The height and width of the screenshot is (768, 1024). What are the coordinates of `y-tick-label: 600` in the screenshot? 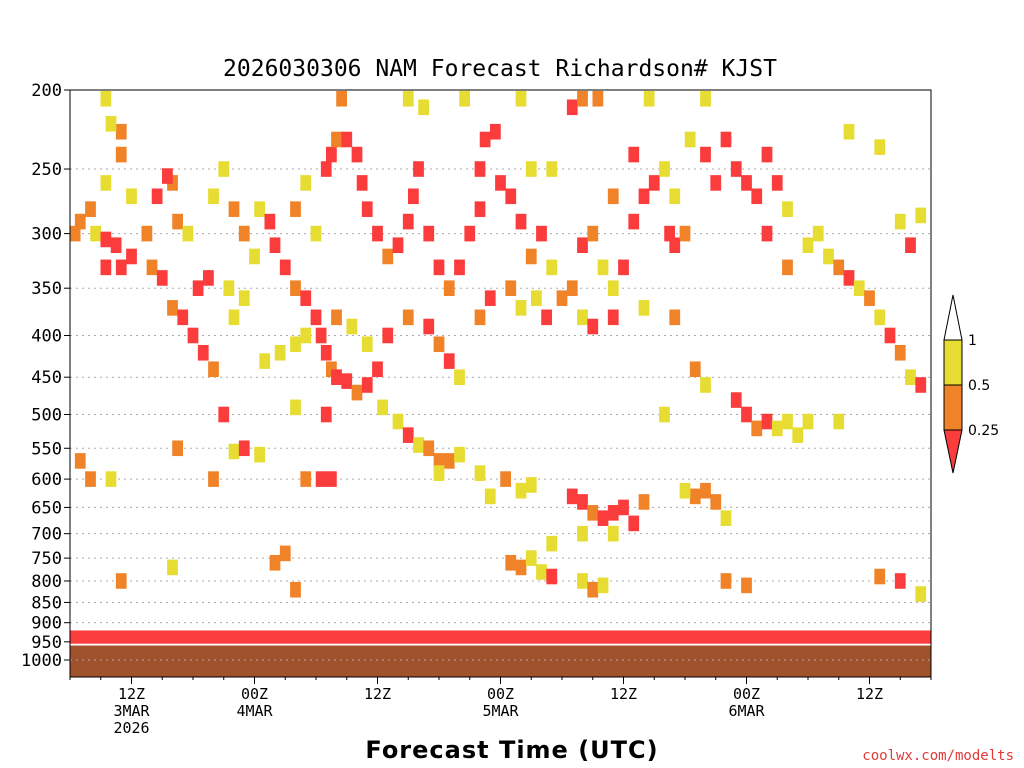 It's located at (46, 480).